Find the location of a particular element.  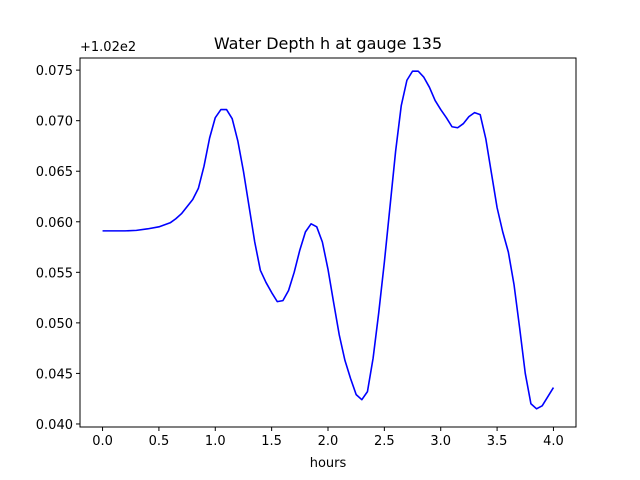

x-tick-label: 2.5 is located at coordinates (384, 441).